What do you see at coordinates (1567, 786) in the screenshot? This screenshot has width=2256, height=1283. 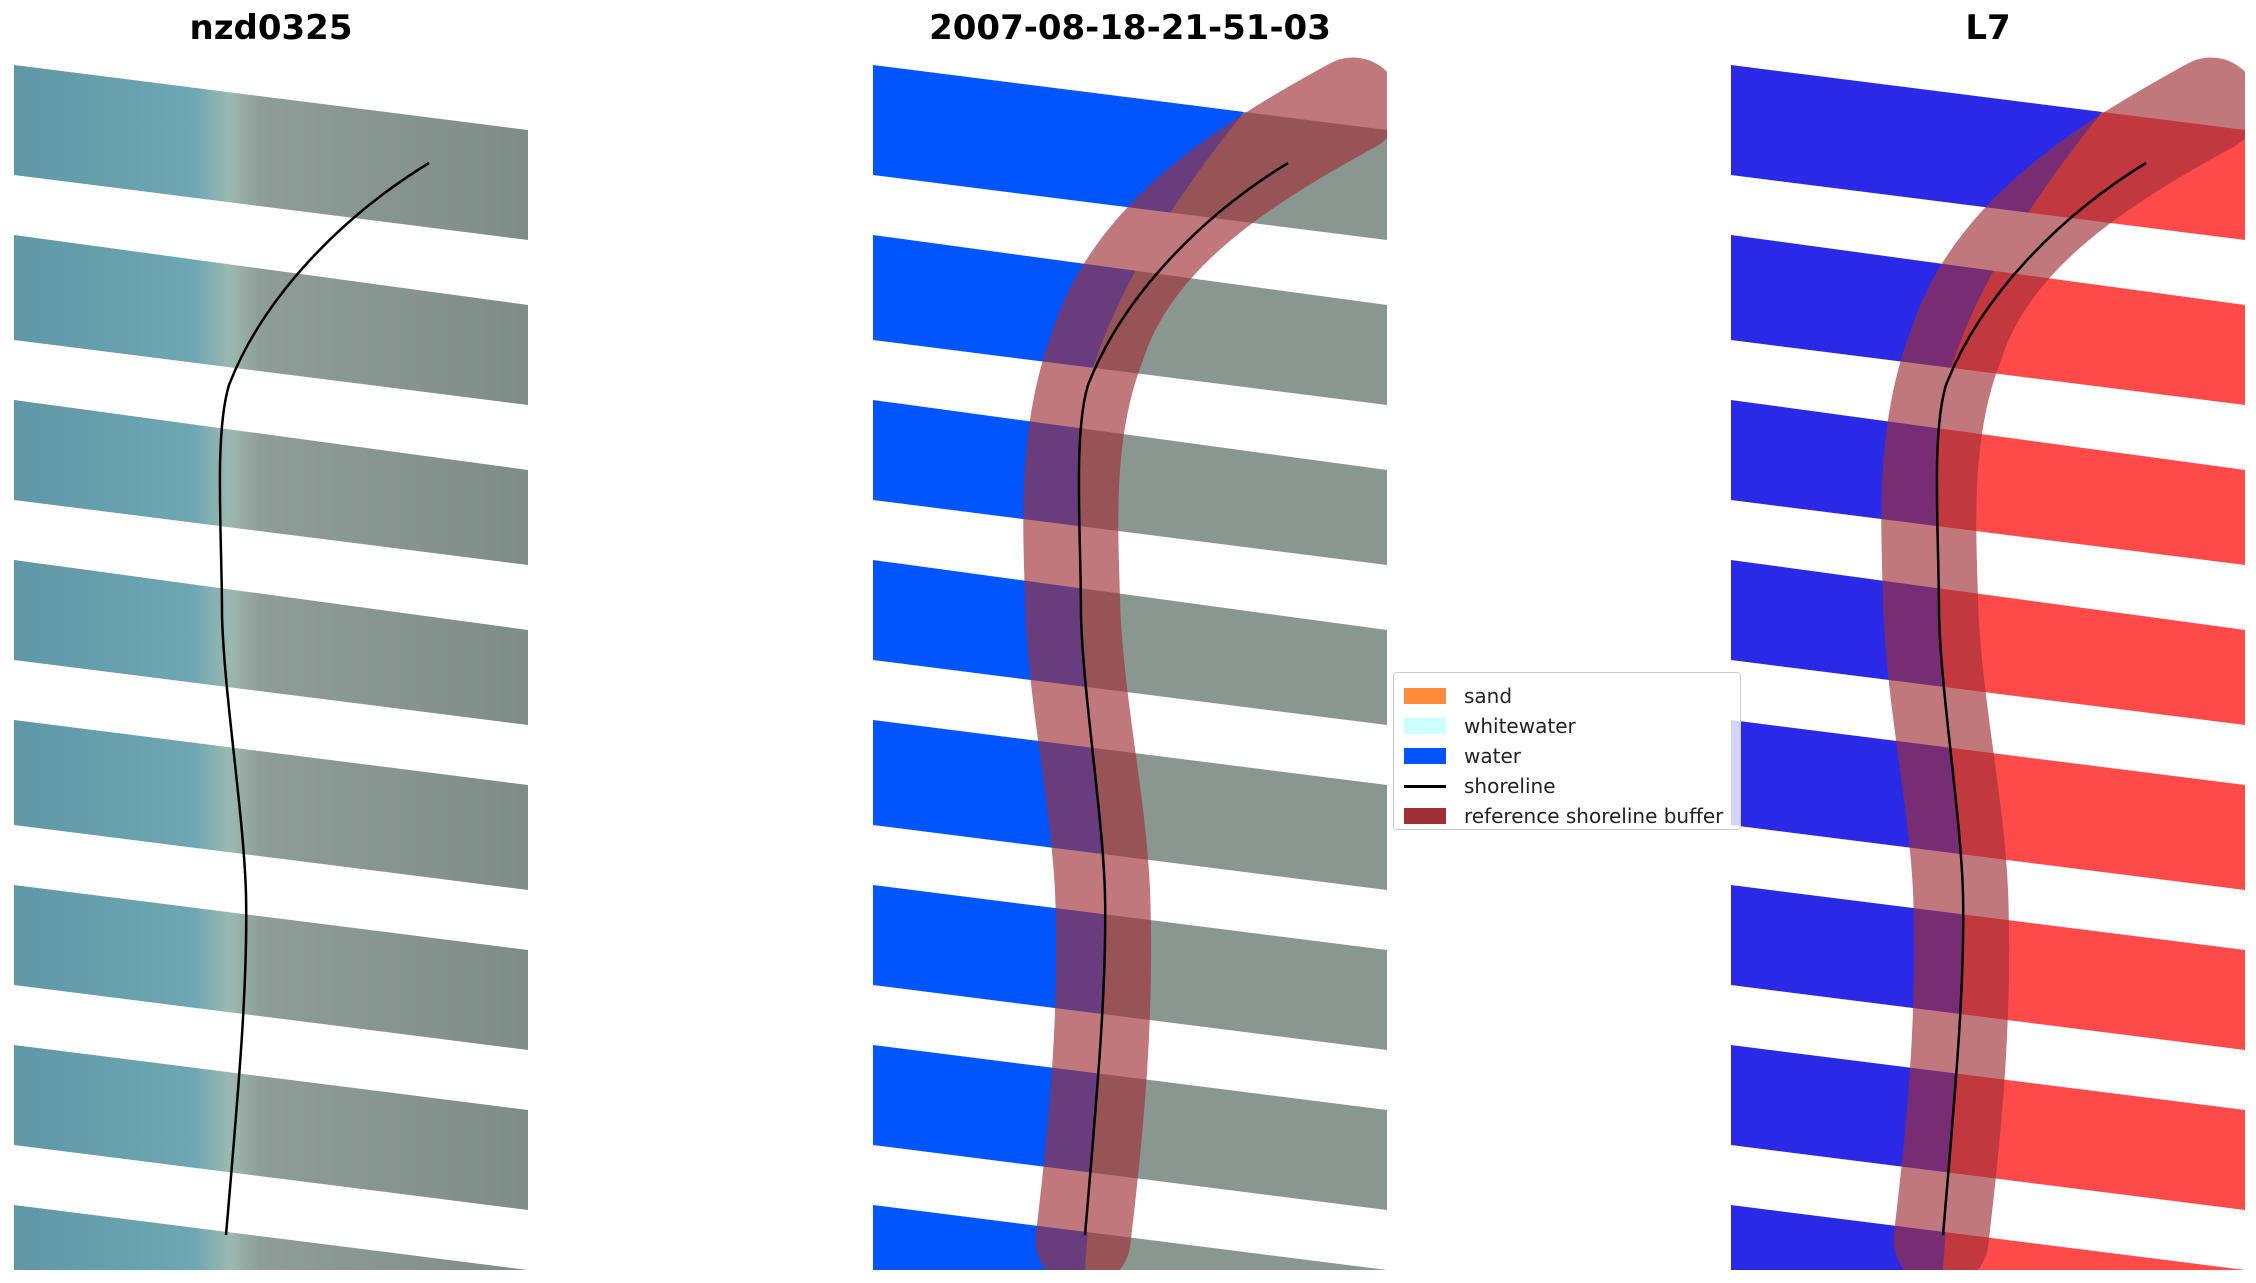 I see `legend-item-shoreline: shoreline` at bounding box center [1567, 786].